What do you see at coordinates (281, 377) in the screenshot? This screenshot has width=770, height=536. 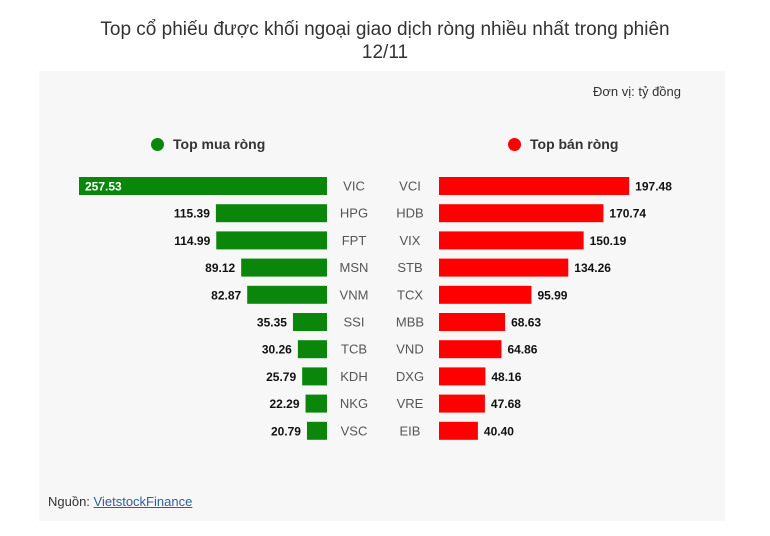 I see `buy-value-label: 25.79` at bounding box center [281, 377].